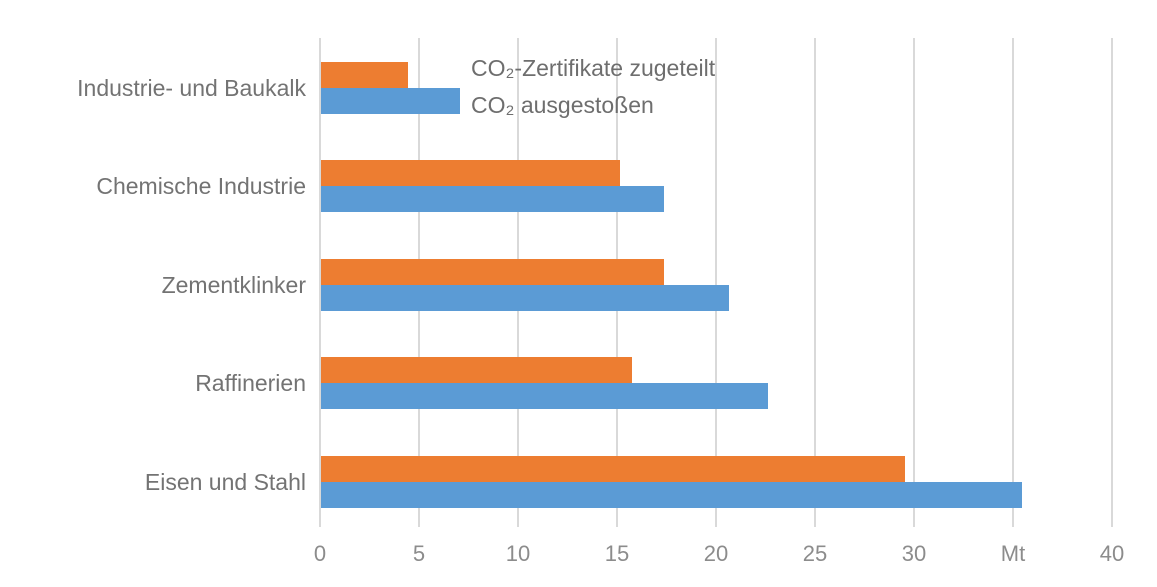  Describe the element at coordinates (1013, 282) in the screenshot. I see `gridline-Mt` at that location.